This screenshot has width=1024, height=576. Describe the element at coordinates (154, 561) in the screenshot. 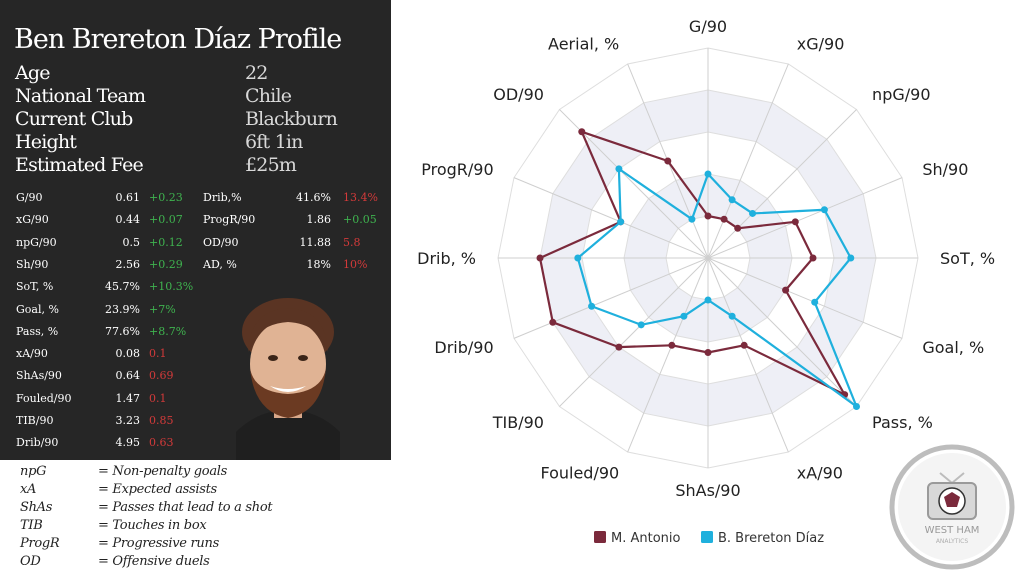

I see `abbreviation-definition: = Offensive duels` at that location.